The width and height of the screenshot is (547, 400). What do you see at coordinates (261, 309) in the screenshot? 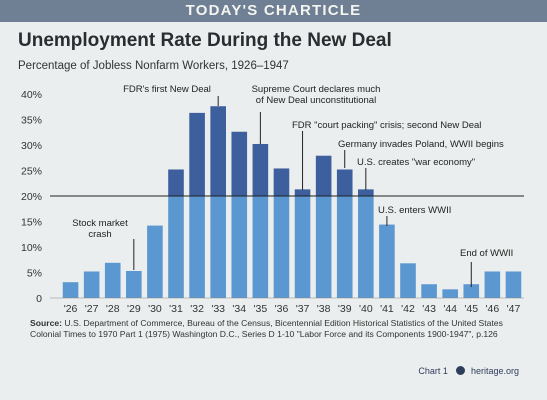
I see `x-tick-label: '35` at bounding box center [261, 309].